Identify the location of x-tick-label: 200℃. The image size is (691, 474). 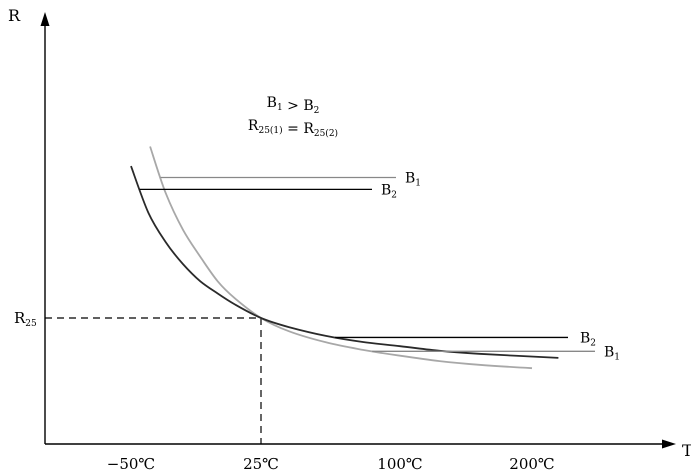
(531, 464).